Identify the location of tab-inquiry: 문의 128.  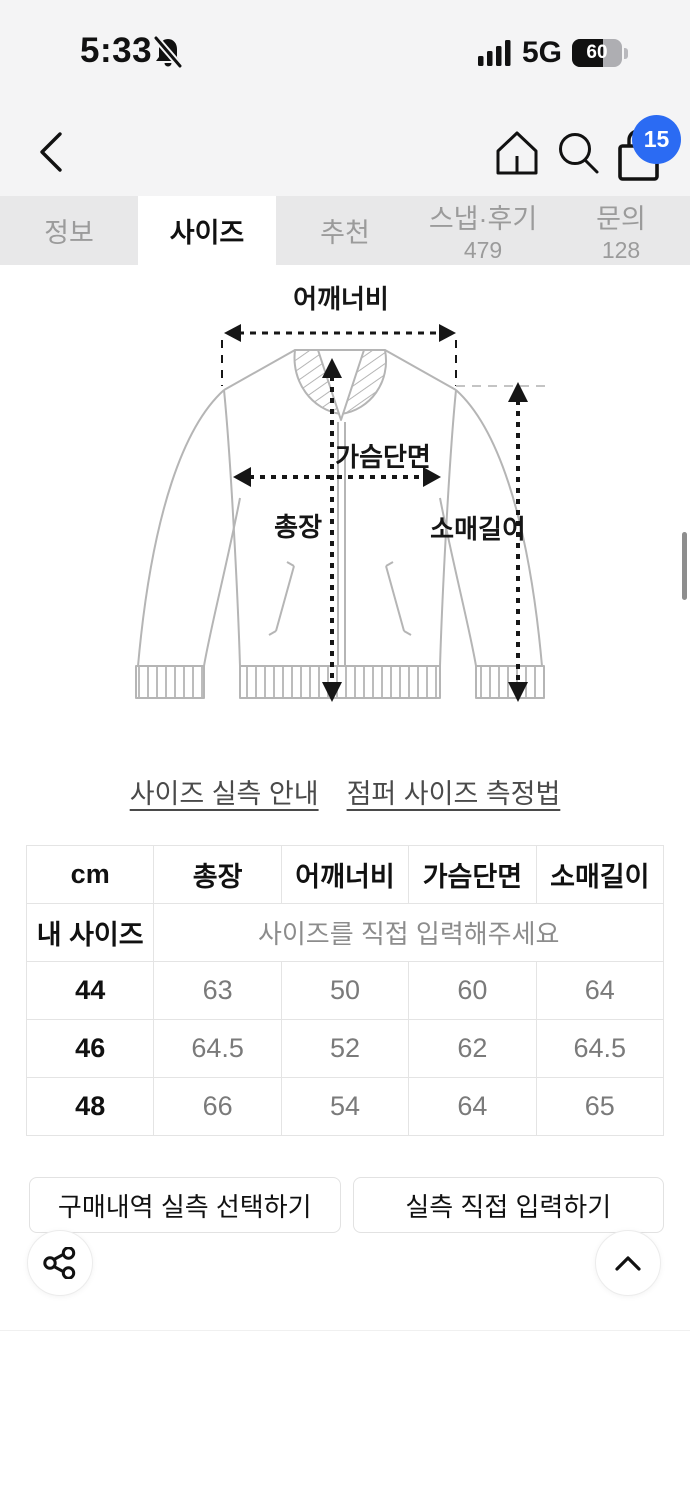
(621, 230).